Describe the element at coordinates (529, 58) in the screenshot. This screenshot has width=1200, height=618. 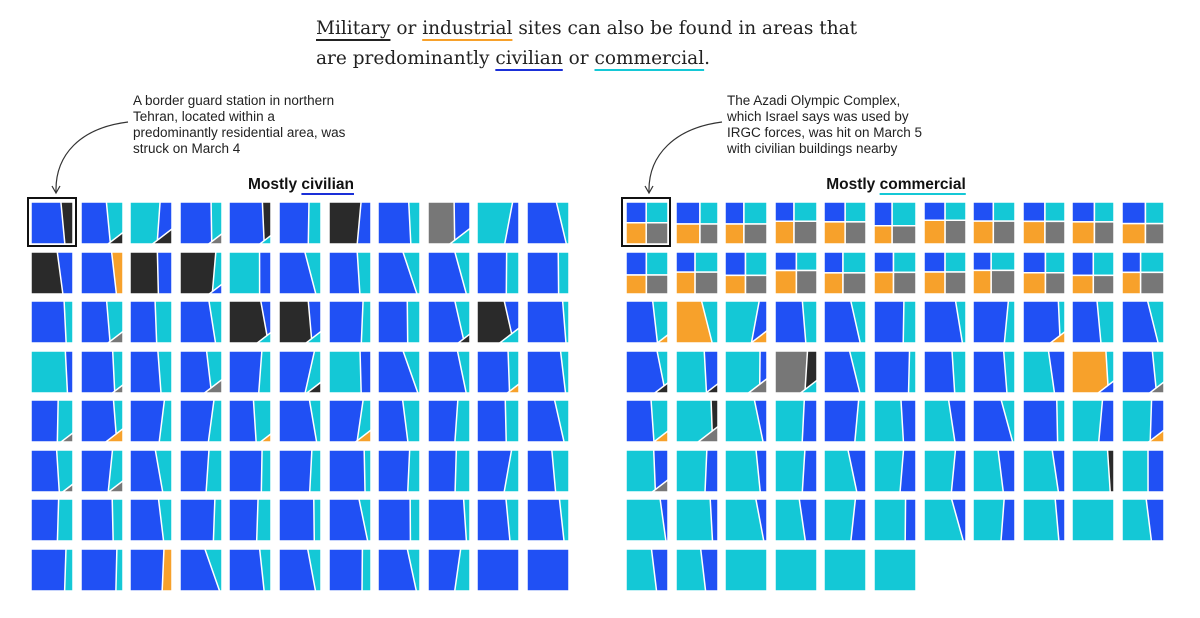
I see `civilian-word: civilian` at that location.